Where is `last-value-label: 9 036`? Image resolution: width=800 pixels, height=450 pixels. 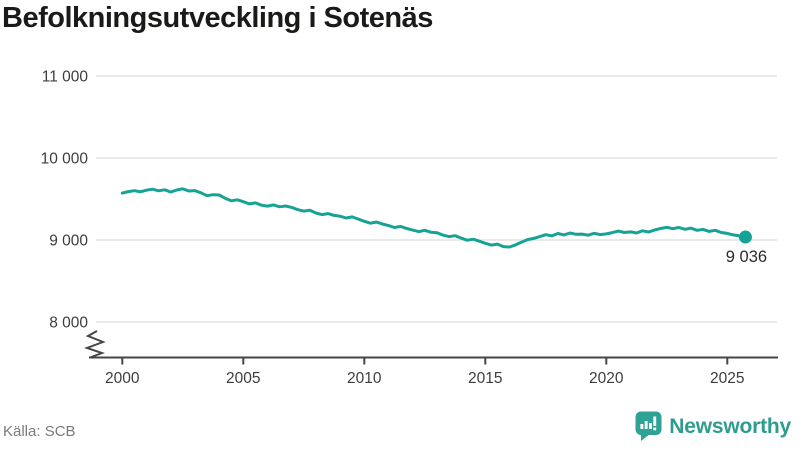
last-value-label: 9 036 is located at coordinates (746, 257).